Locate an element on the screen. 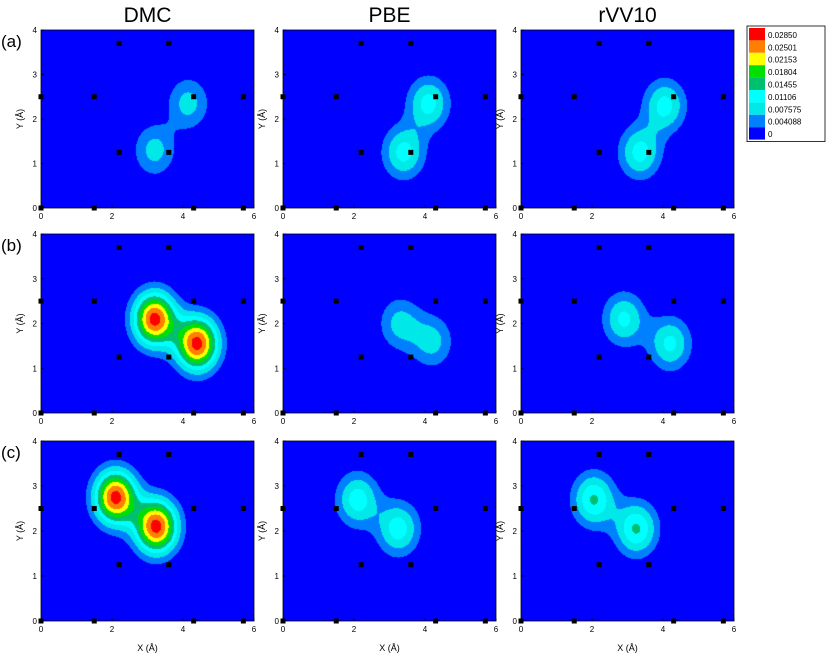 This screenshot has width=830, height=661. legend-frame is located at coordinates (786, 83).